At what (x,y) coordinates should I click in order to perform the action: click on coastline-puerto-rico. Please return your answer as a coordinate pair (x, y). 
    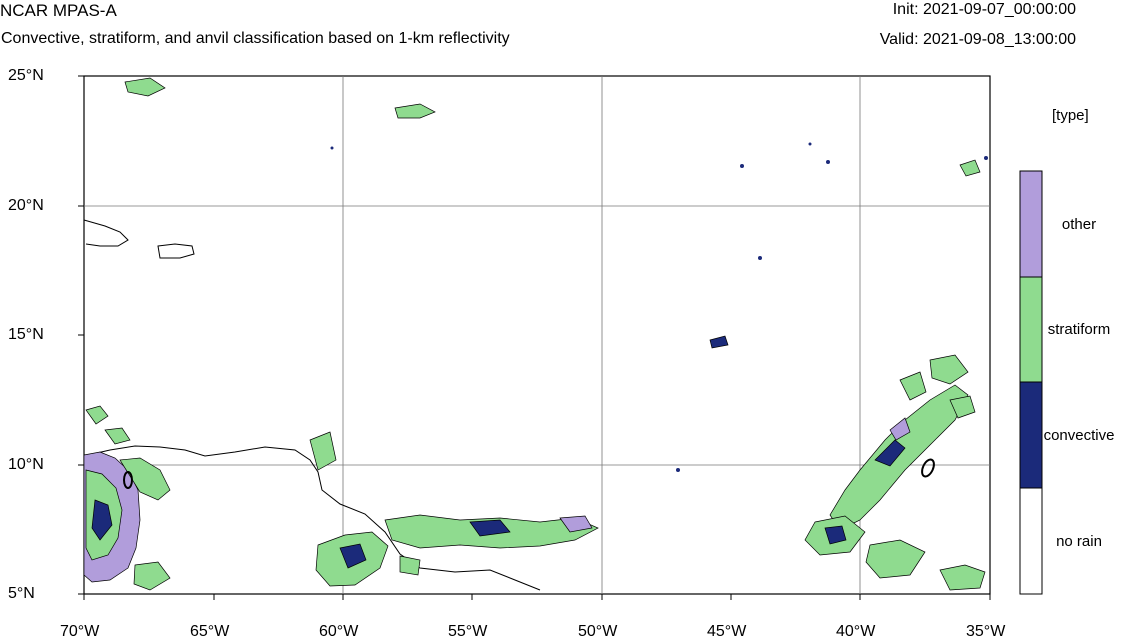
    Looking at the image, I should click on (106, 233).